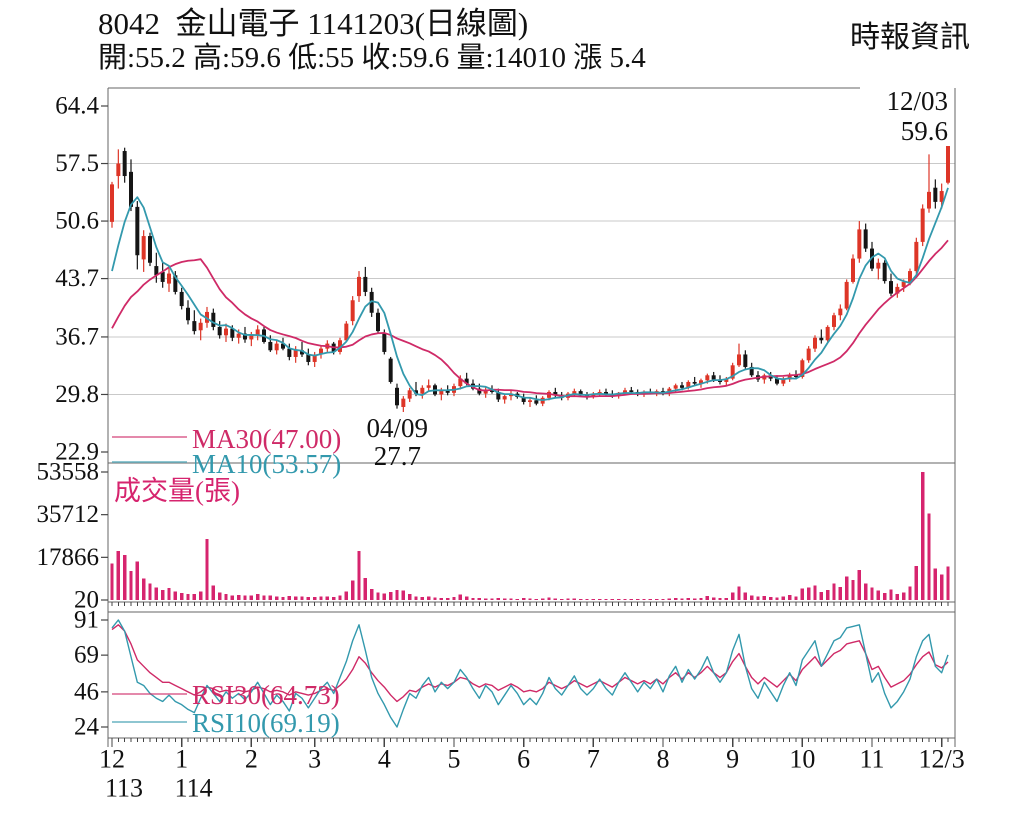  Describe the element at coordinates (251, 759) in the screenshot. I see `svg-text: 2` at that location.